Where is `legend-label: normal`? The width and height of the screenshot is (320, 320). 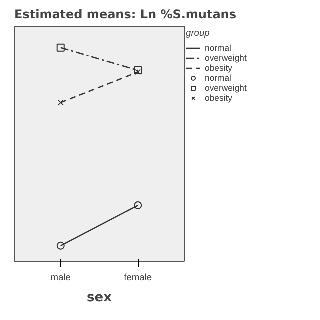
legend-label: normal is located at coordinates (218, 78).